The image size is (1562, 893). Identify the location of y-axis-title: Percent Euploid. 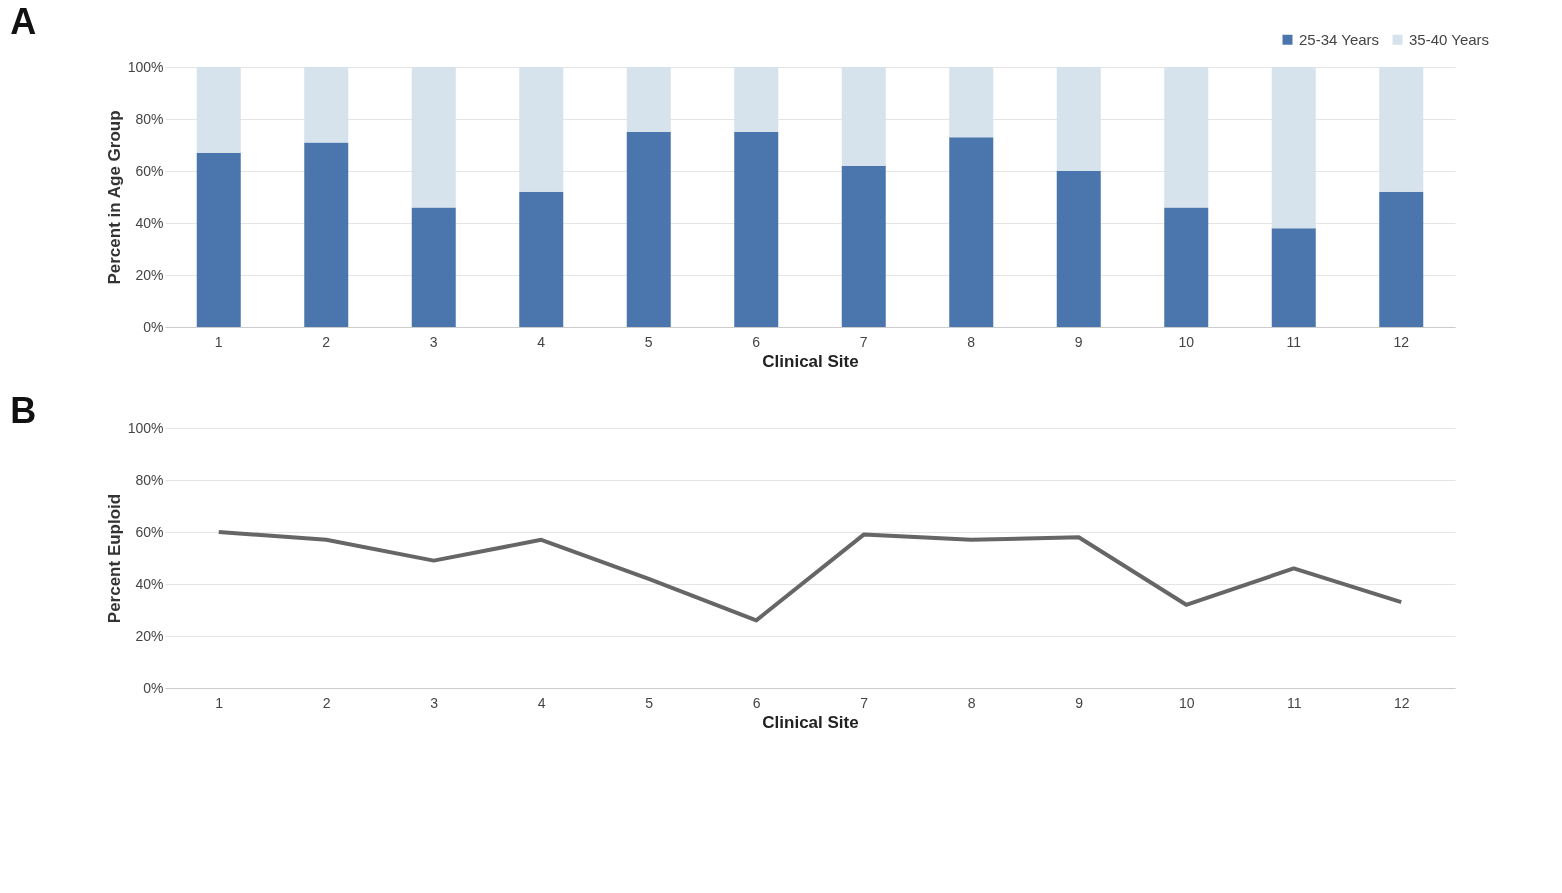
(114, 558).